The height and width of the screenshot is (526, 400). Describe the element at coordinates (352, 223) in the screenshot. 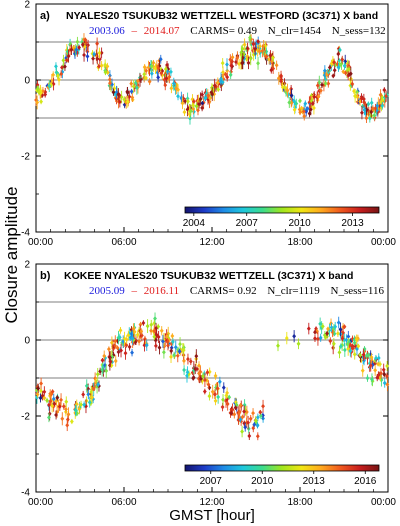

I see `colorbar-tick-label: 2013` at that location.